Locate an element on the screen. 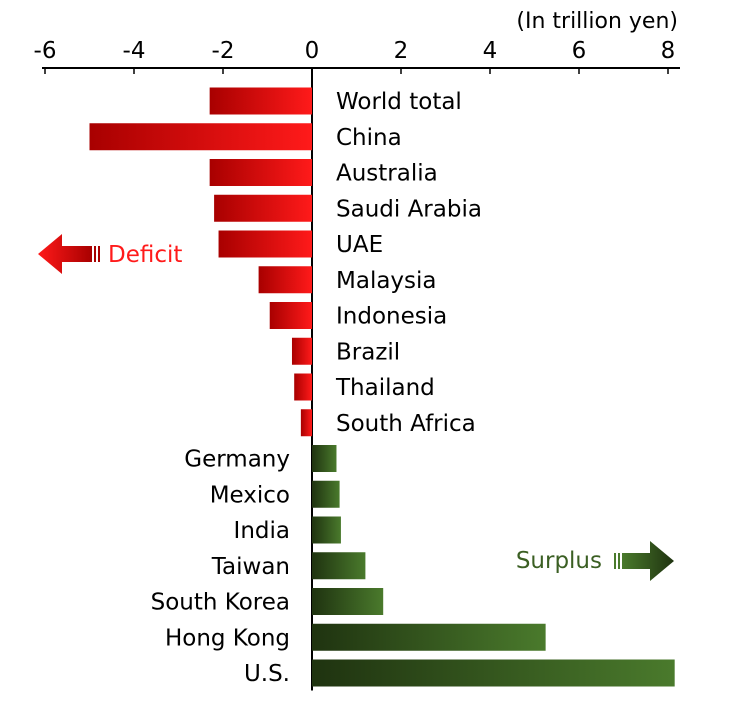 Image resolution: width=730 pixels, height=702 pixels. bar-south-africa is located at coordinates (306, 423).